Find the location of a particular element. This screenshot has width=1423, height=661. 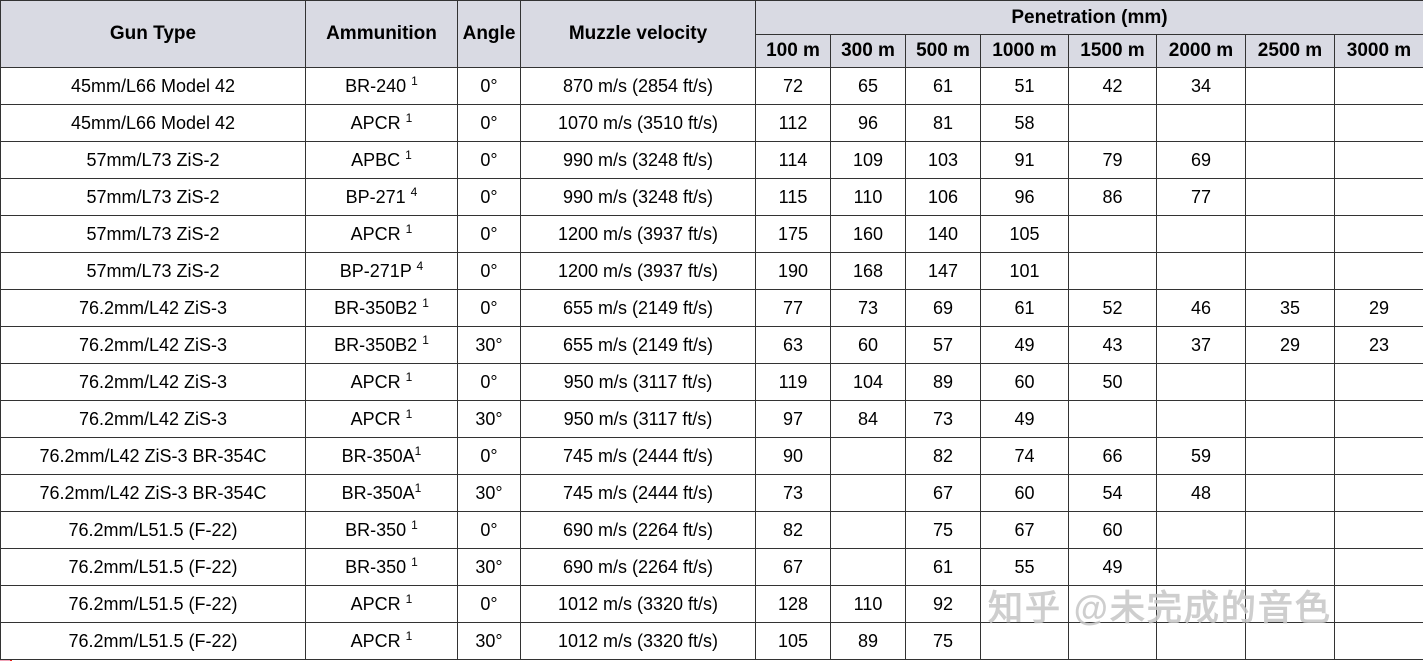

cell-ammunition: BR-350A1 is located at coordinates (381, 456).